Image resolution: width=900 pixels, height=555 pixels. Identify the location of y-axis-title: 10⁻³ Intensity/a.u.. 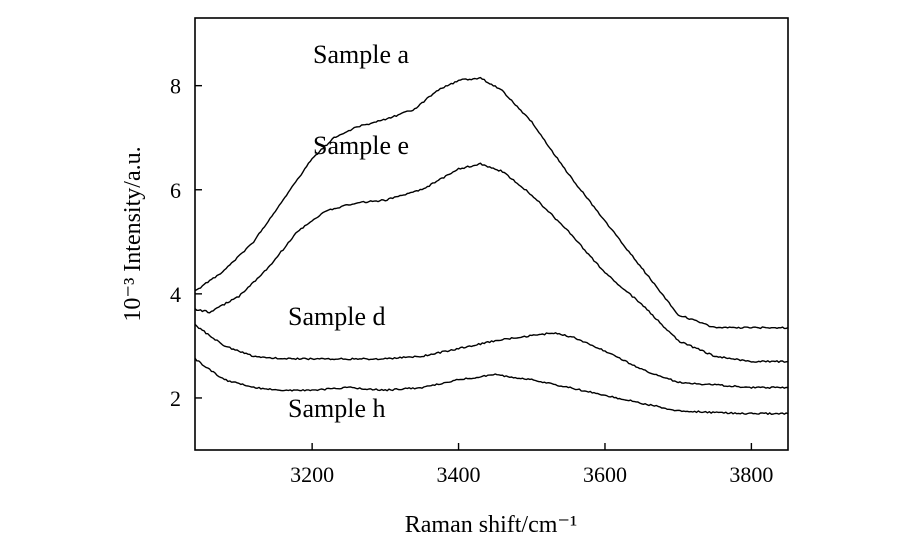
(133, 233).